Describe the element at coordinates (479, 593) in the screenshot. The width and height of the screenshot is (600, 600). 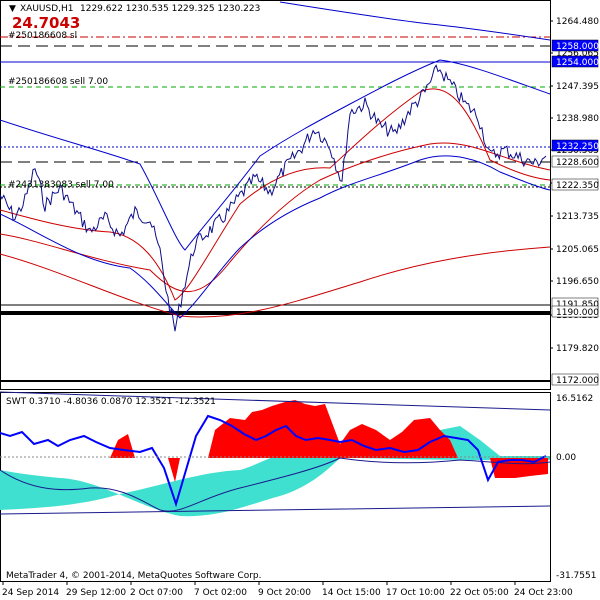
I see `time-axis-label: 22 Oct 05:00` at that location.